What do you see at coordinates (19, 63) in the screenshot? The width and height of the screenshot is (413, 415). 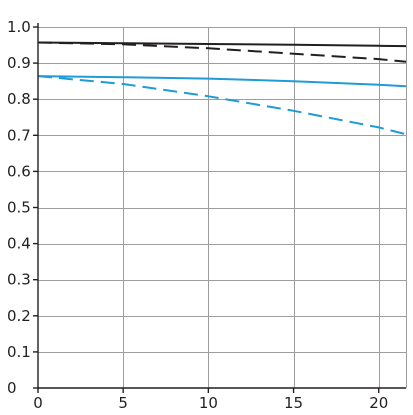 I see `y-tick-label: 0.9` at bounding box center [19, 63].